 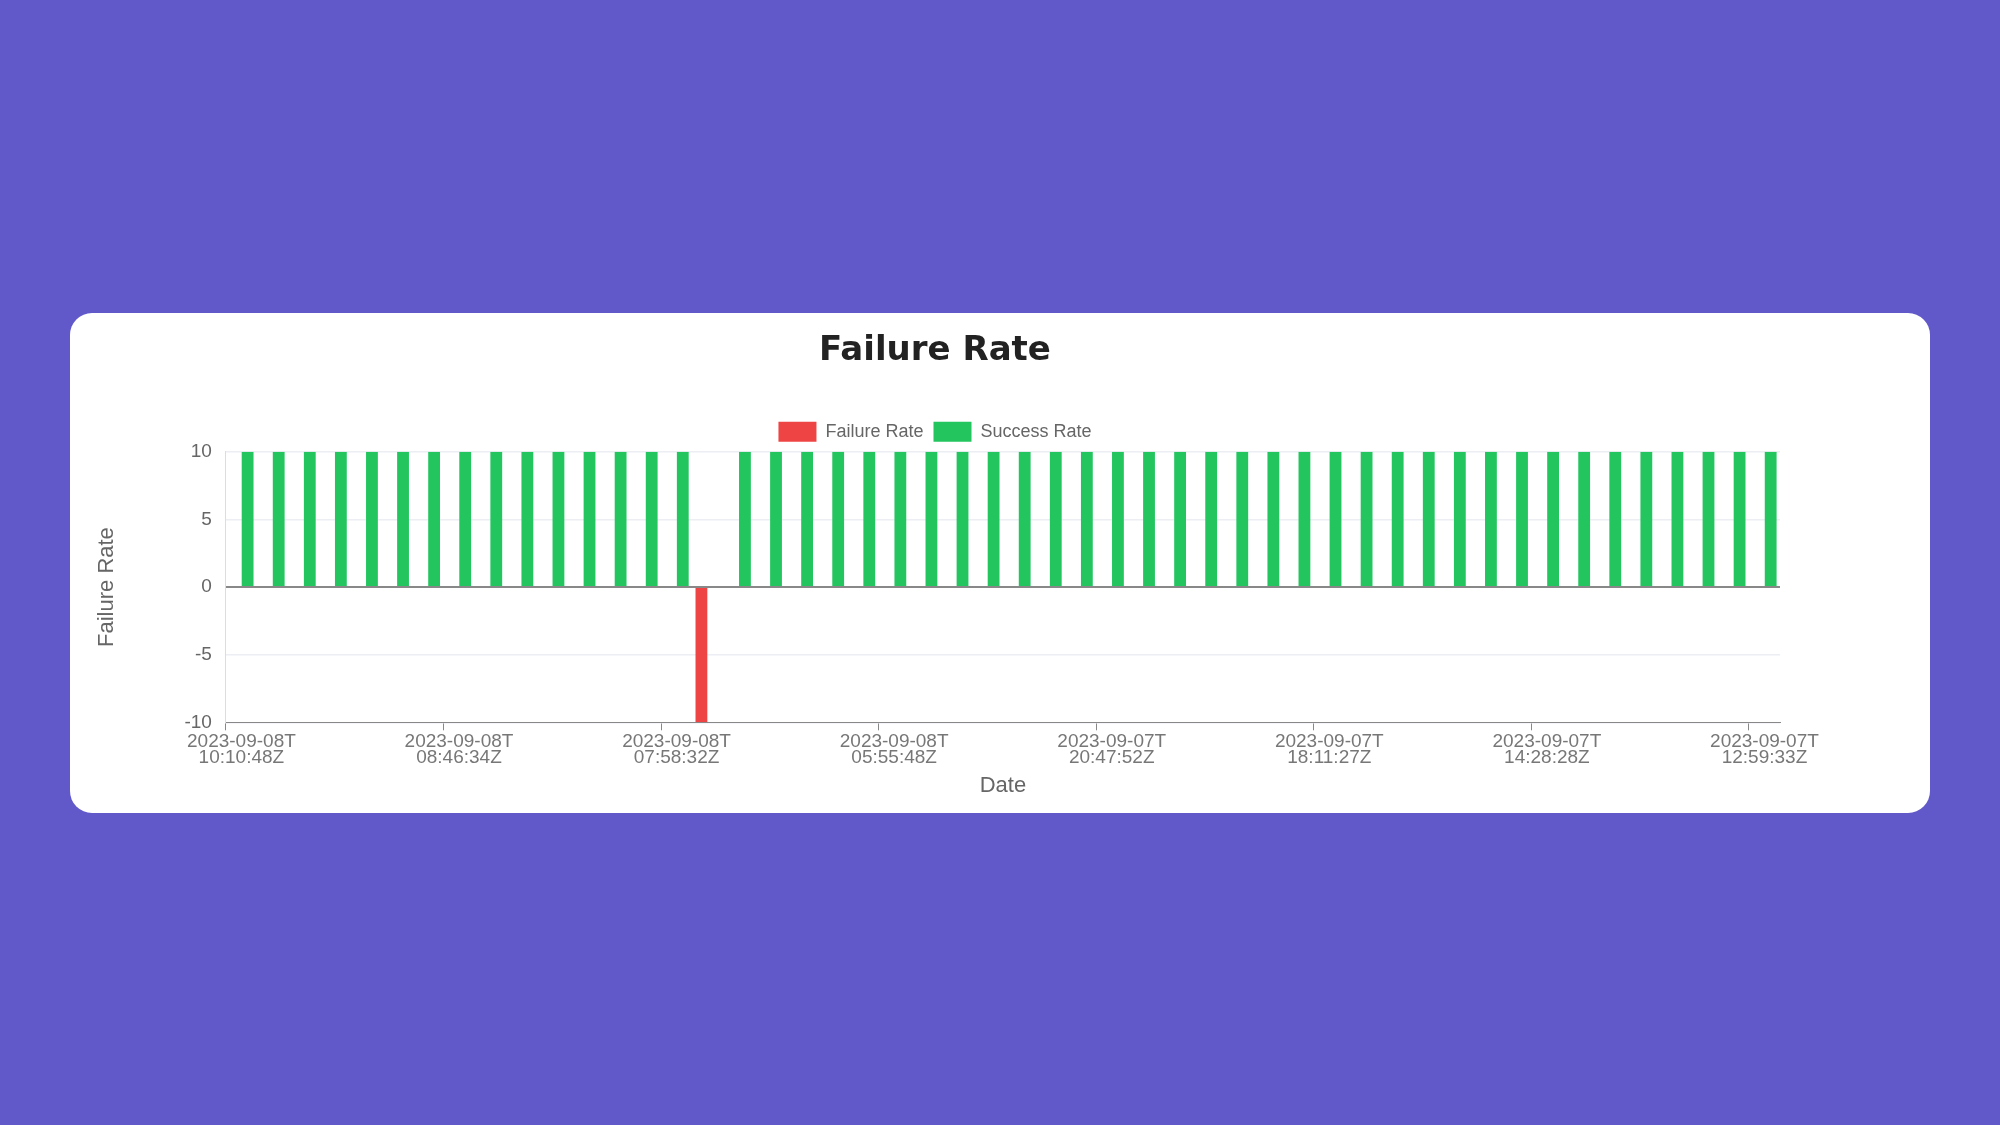 I want to click on y-tick-label: 5, so click(x=206, y=518).